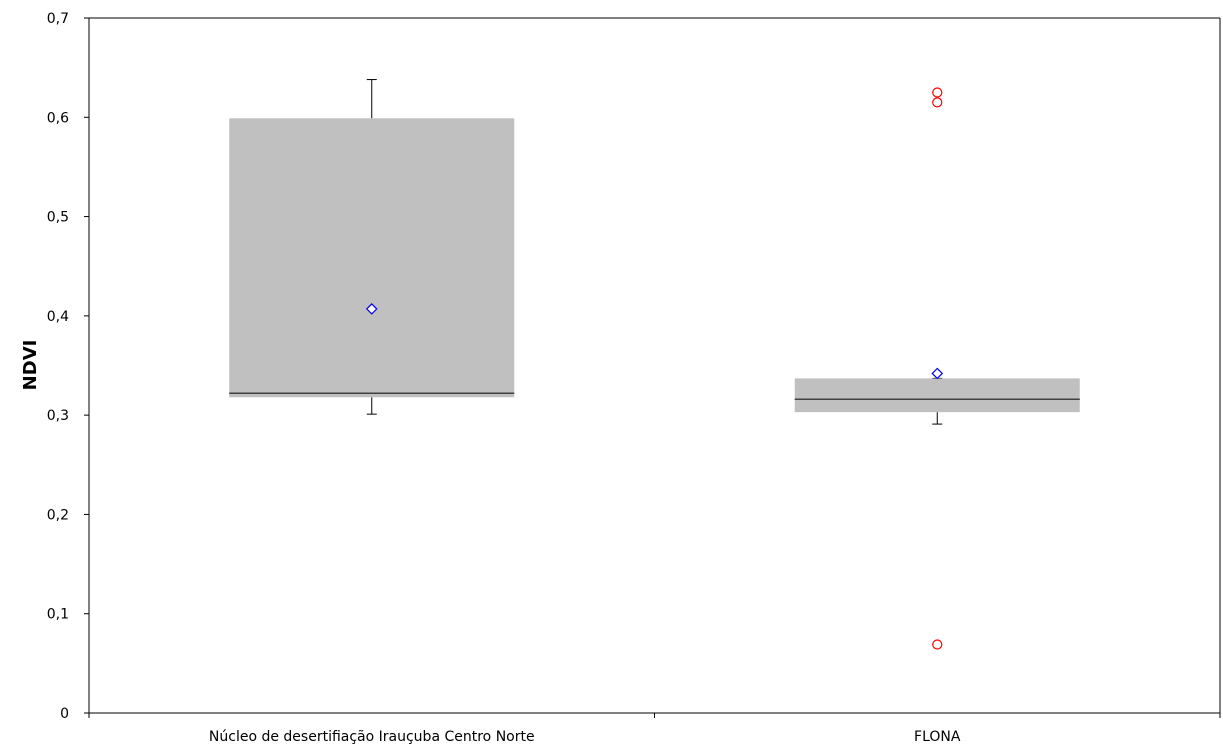 The image size is (1223, 747). What do you see at coordinates (58, 317) in the screenshot?
I see `y-tick-label: 0,4` at bounding box center [58, 317].